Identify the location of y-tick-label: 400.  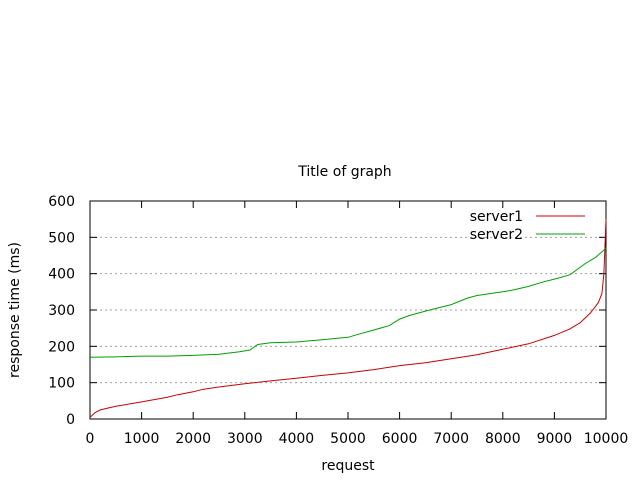
(61, 275).